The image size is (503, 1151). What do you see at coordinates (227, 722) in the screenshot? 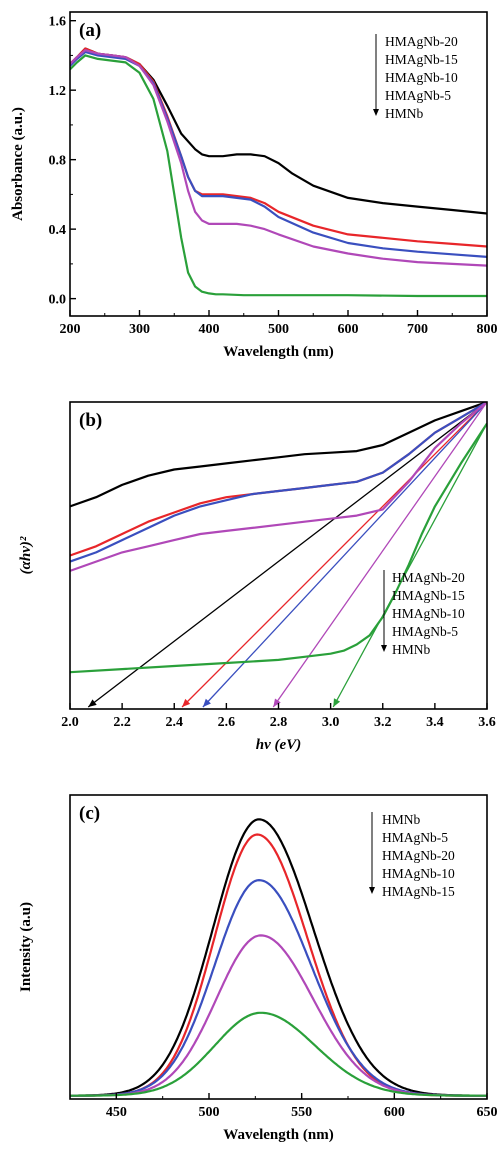
I see `x-tick-label: 2.6` at bounding box center [227, 722].